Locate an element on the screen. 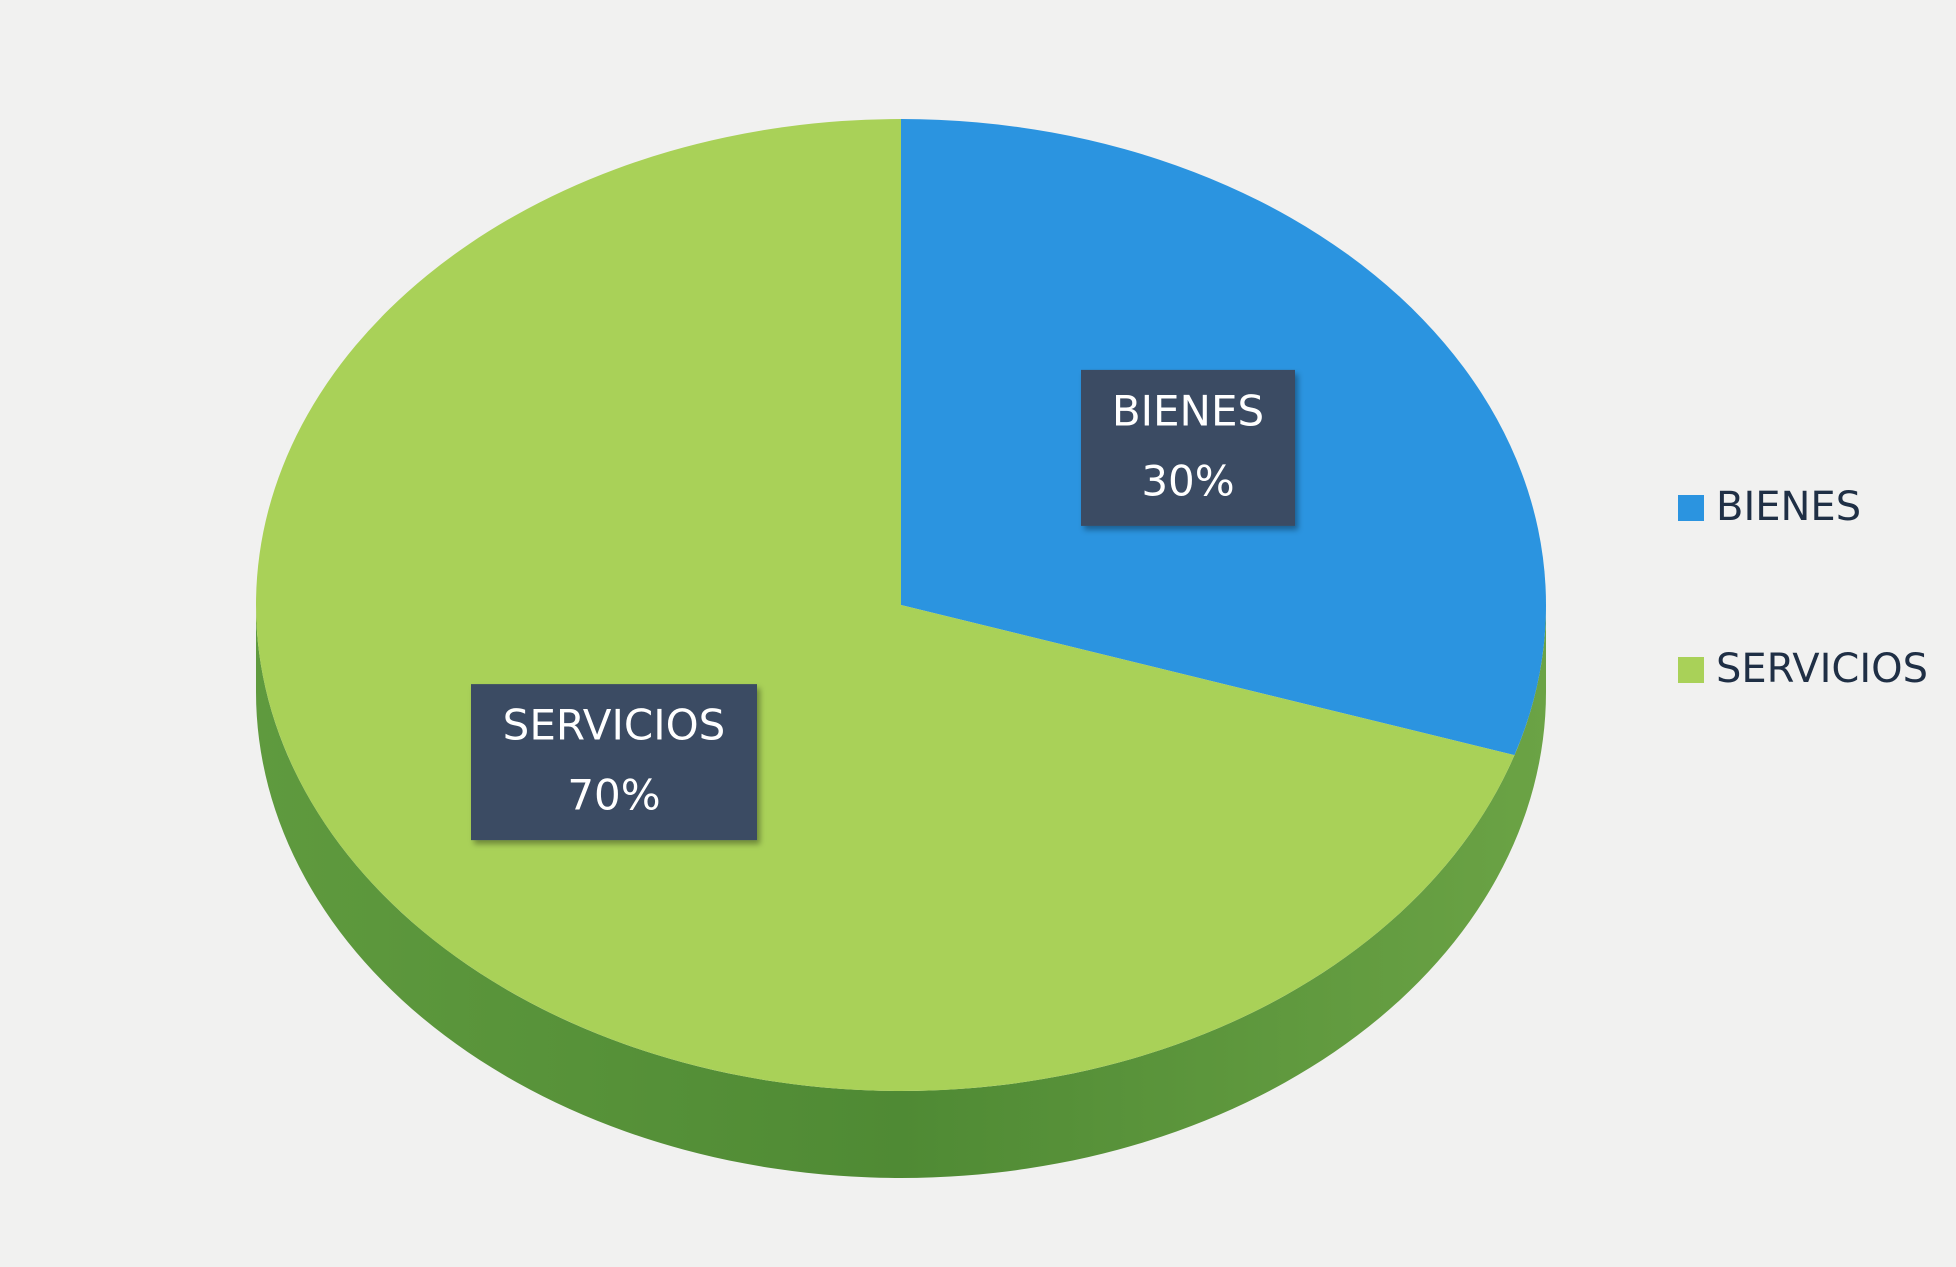 This screenshot has width=1956, height=1267. legend-label: SERVICIOS is located at coordinates (1822, 669).